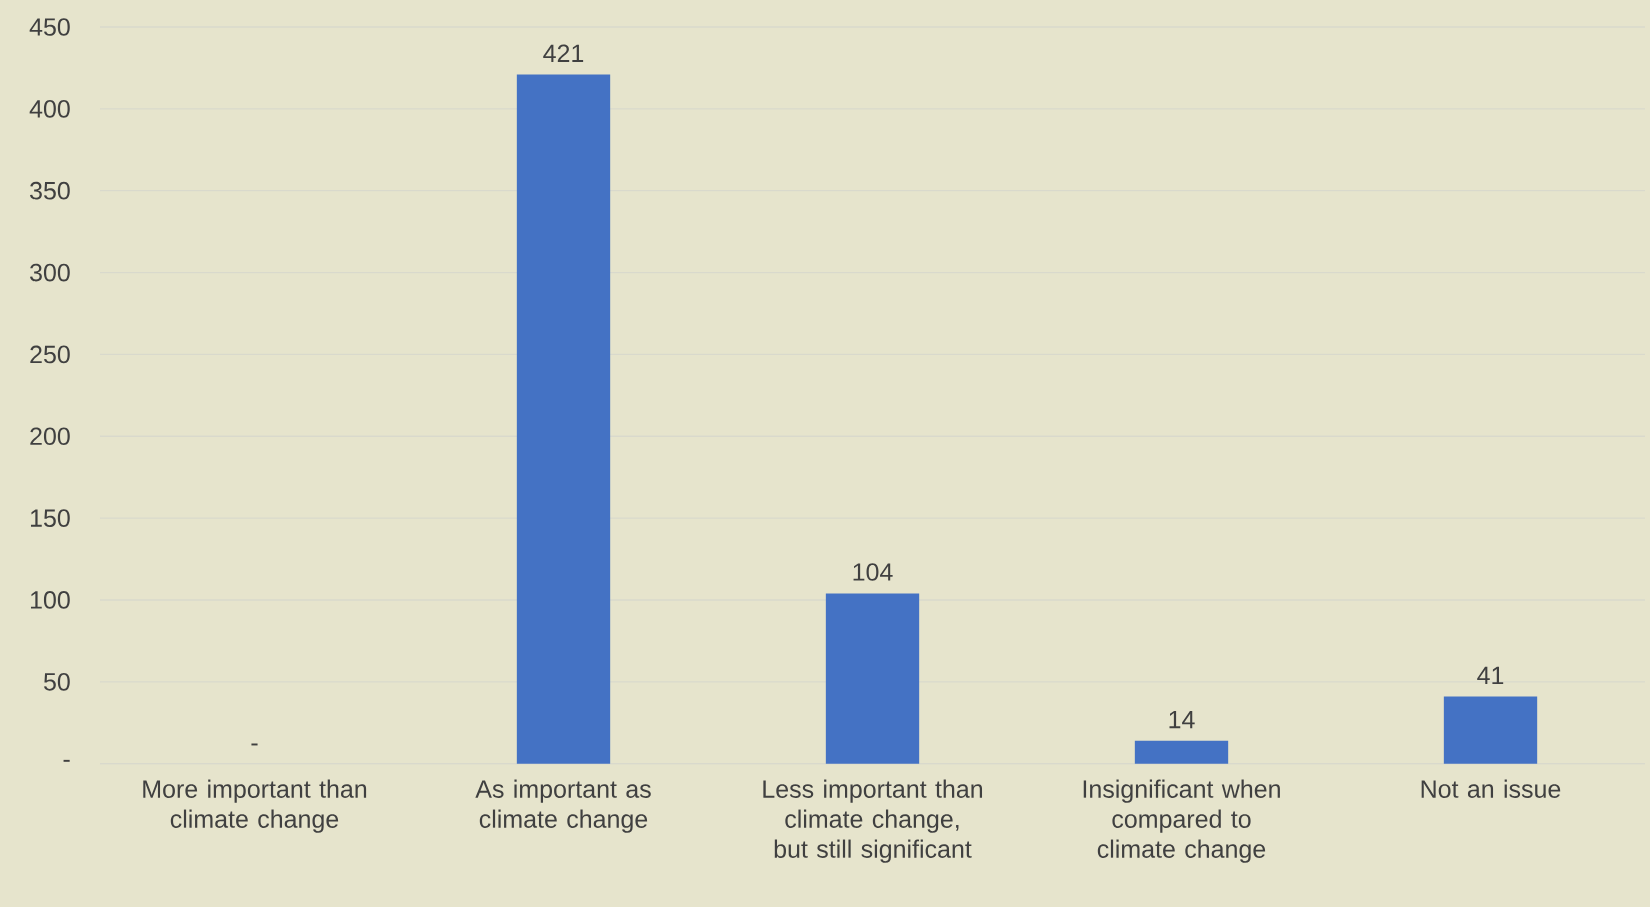 The height and width of the screenshot is (907, 1650). What do you see at coordinates (873, 821) in the screenshot?
I see `x-tick-label: Less important than climate change, but still significant` at bounding box center [873, 821].